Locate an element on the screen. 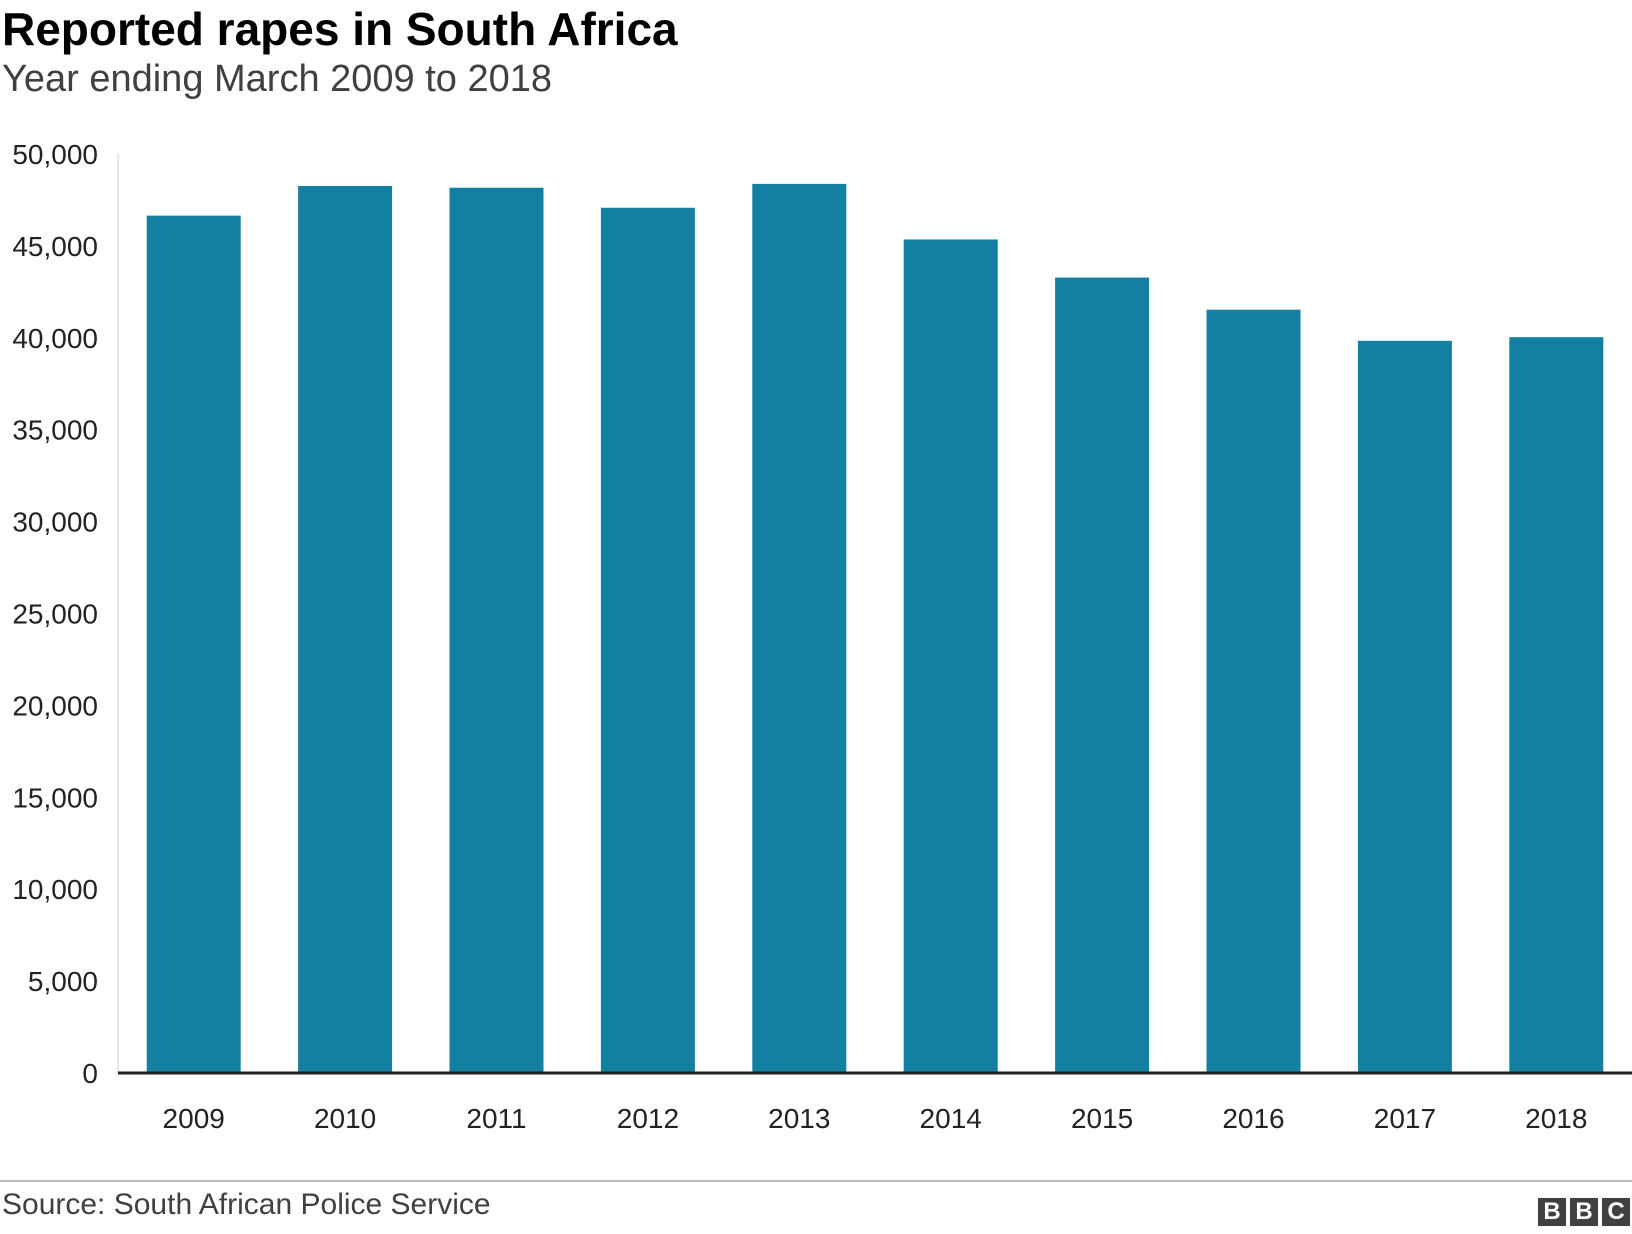  x-tick-label: 2011 is located at coordinates (496, 1118).